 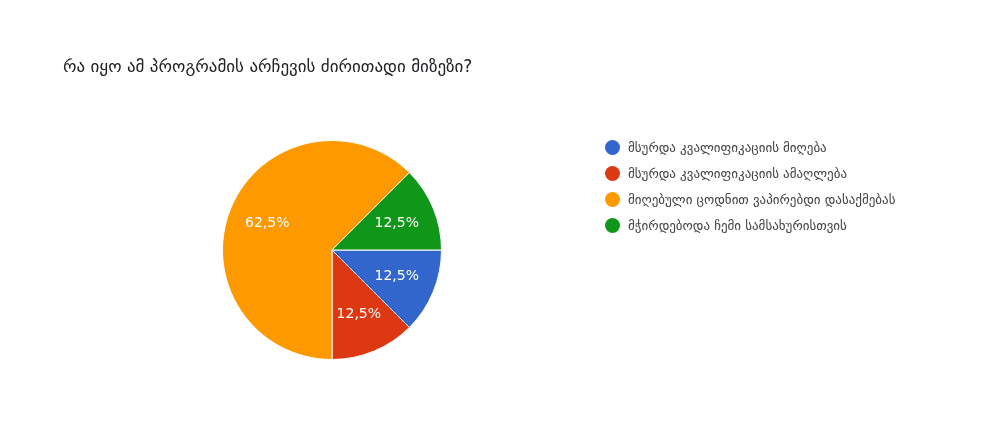 I want to click on chart-title: რა იყო ამ პროგრამის არჩევის ძირითადი მიზეზი?, so click(x=268, y=66).